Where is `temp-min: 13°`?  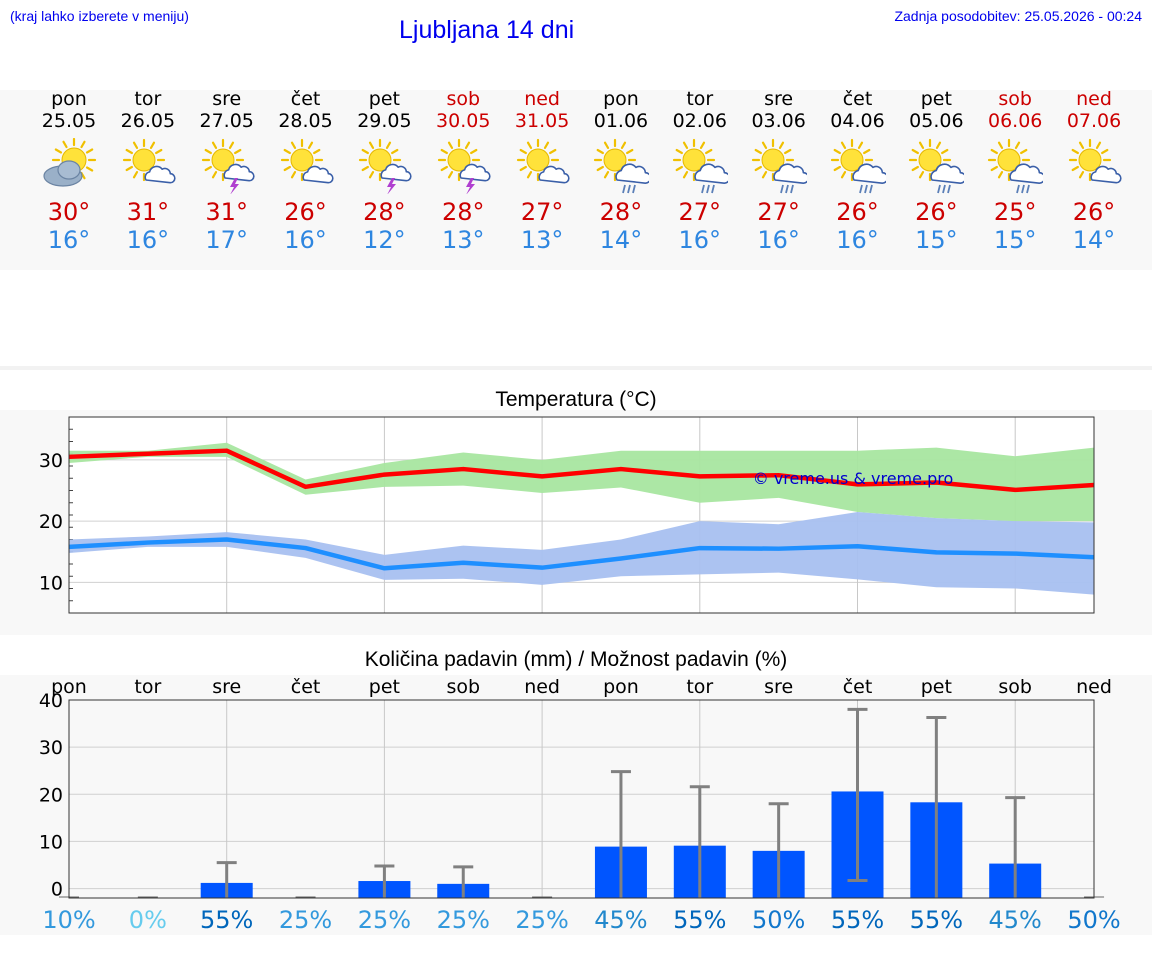 temp-min: 13° is located at coordinates (542, 240).